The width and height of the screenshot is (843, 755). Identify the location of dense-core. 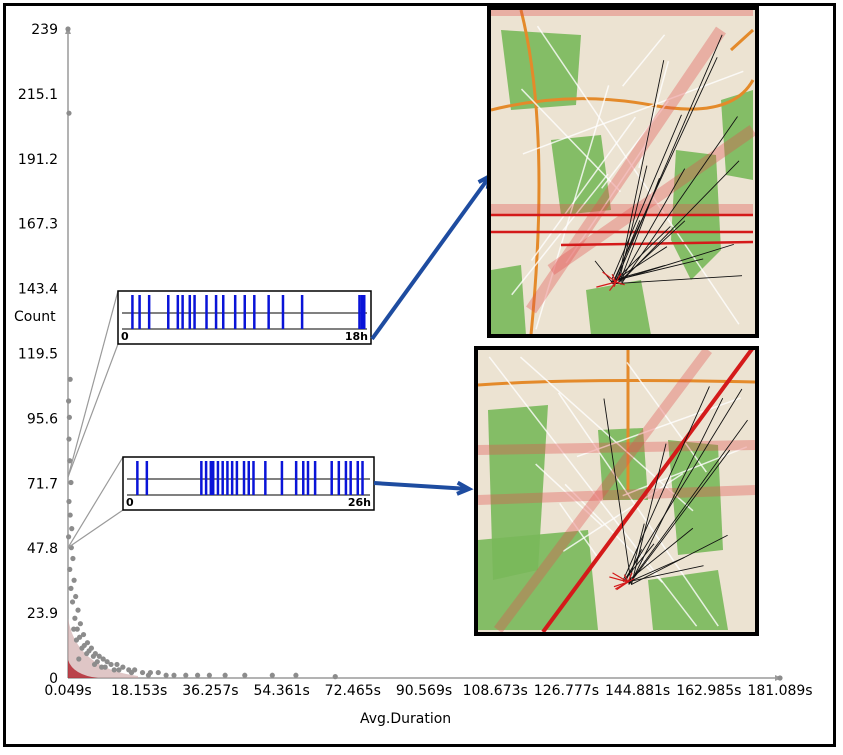
(83, 669).